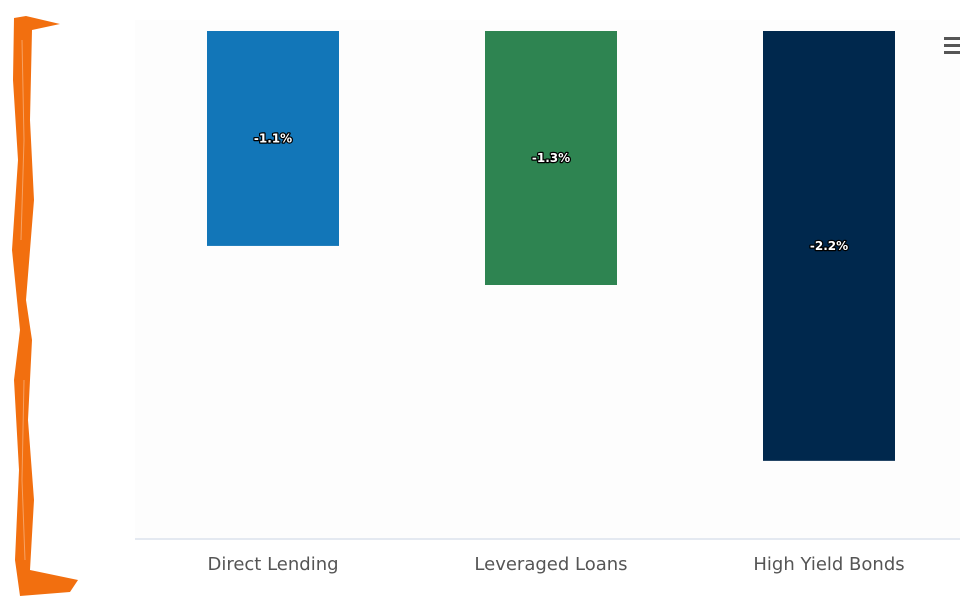  I want to click on data-label: -1.3%, so click(551, 158).